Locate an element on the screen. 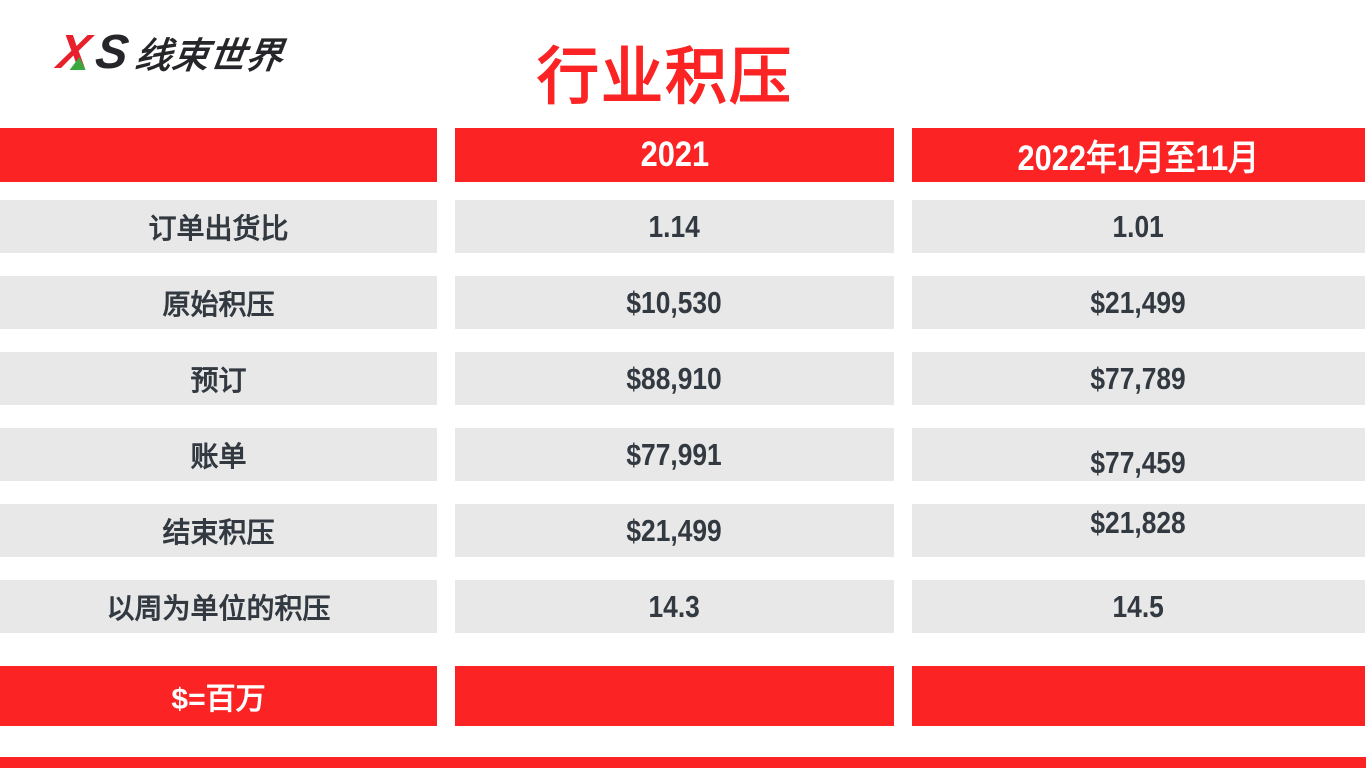  row-2022-cell: $77,459 is located at coordinates (1138, 454).